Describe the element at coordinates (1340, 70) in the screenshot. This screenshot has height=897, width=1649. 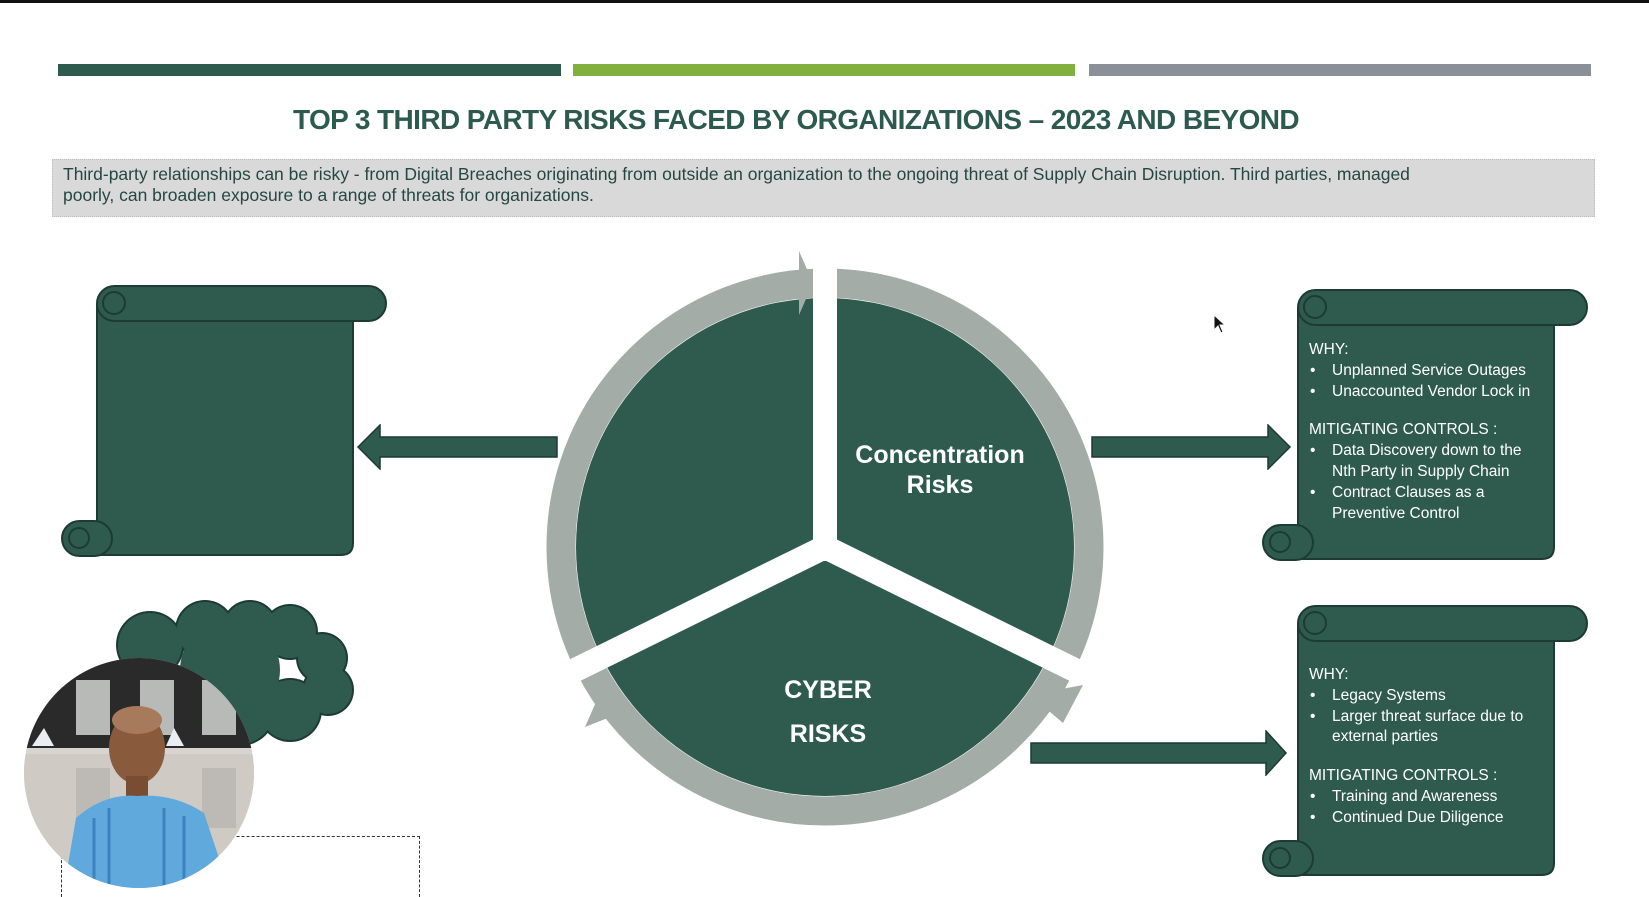
I see `header-bar-gray` at that location.